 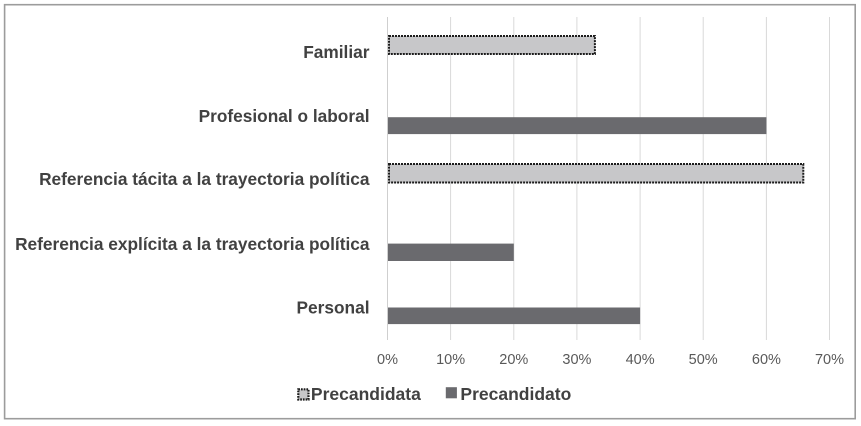 I want to click on svg-text: Precandidata, so click(x=366, y=394).